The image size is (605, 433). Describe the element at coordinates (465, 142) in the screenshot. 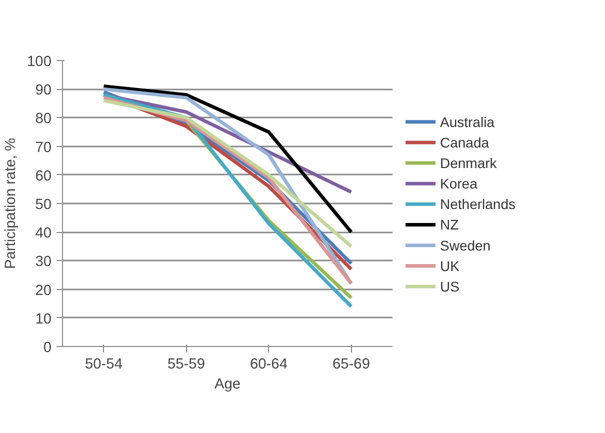

I see `legend-label: Canada` at that location.